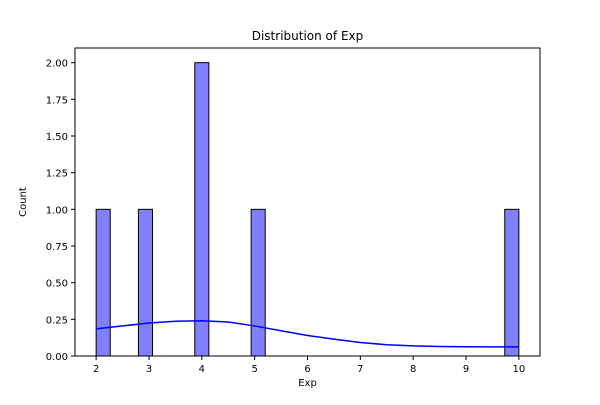  What do you see at coordinates (57, 100) in the screenshot?
I see `y-tick-label: 1.75` at bounding box center [57, 100].